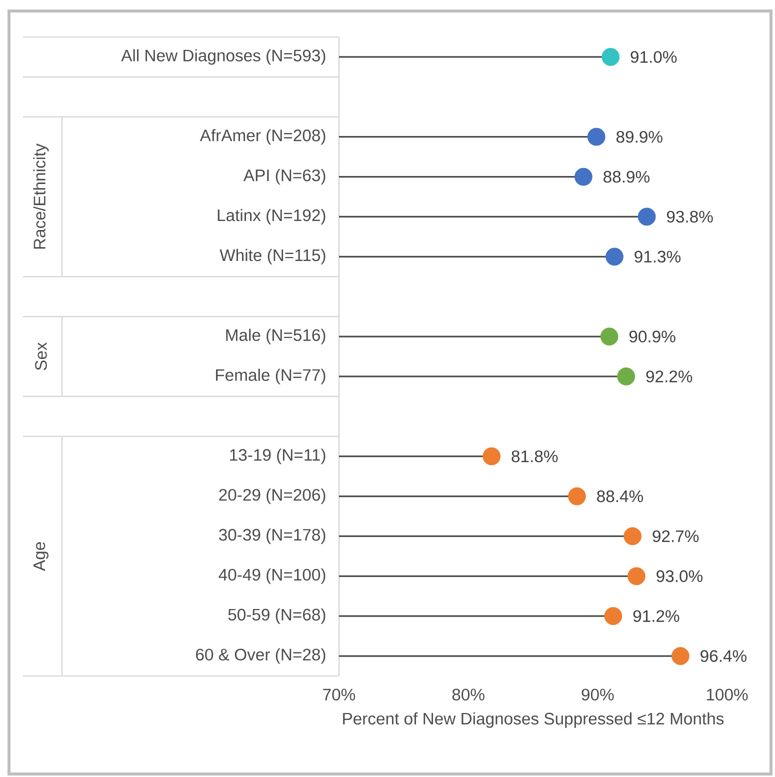 The height and width of the screenshot is (777, 775). Describe the element at coordinates (223, 57) in the screenshot. I see `y-tick-label: All New Diagnoses (N=593)` at that location.